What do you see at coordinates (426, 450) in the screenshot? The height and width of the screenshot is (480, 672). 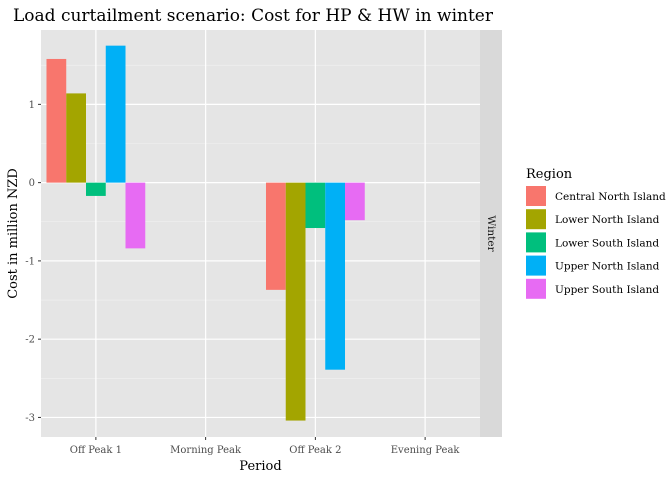 I see `x-tick-label: Evening Peak` at bounding box center [426, 450].